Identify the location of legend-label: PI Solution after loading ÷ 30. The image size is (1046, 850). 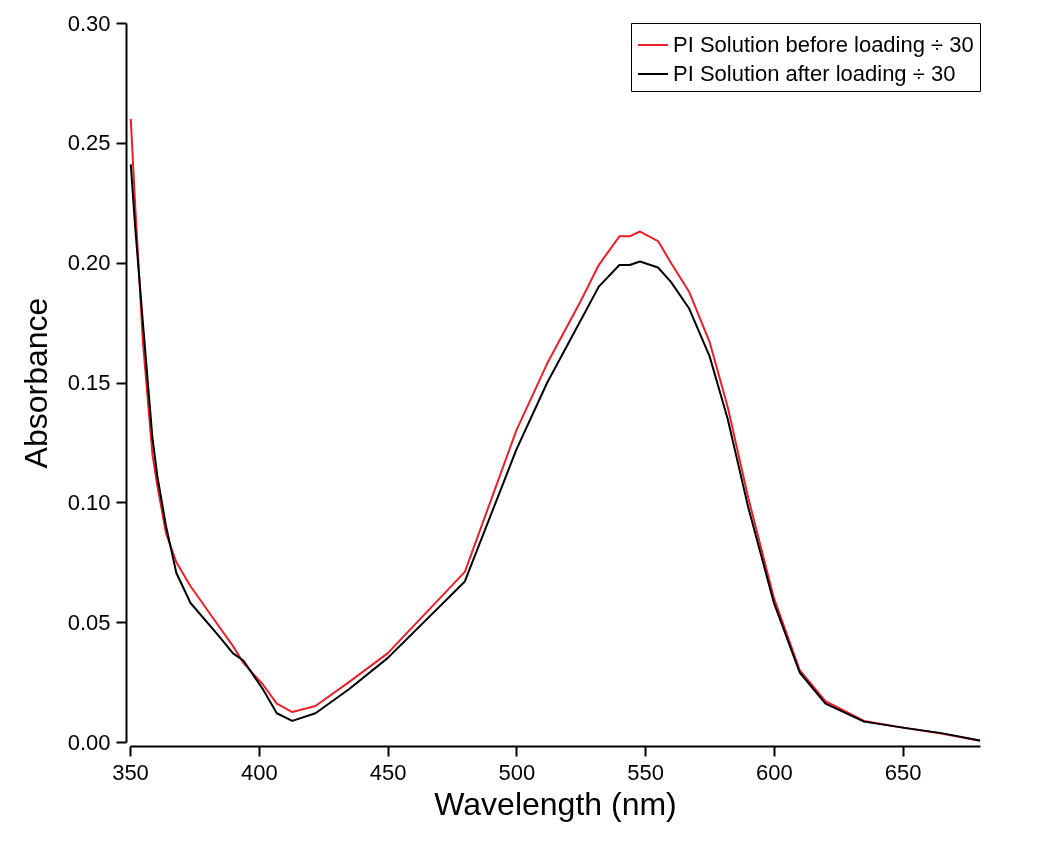
(814, 73).